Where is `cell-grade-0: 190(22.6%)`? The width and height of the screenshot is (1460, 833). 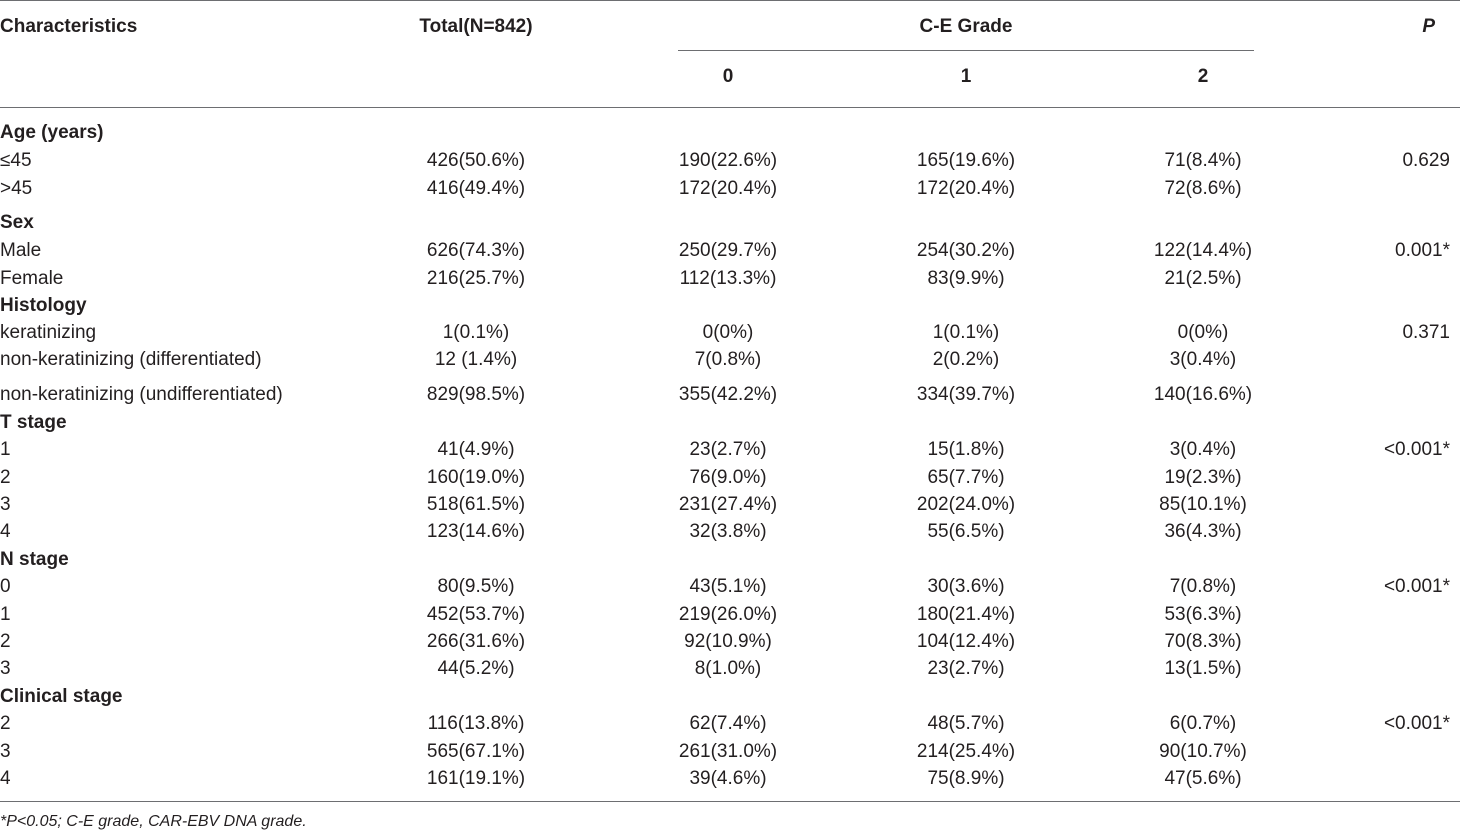 cell-grade-0: 190(22.6%) is located at coordinates (728, 160).